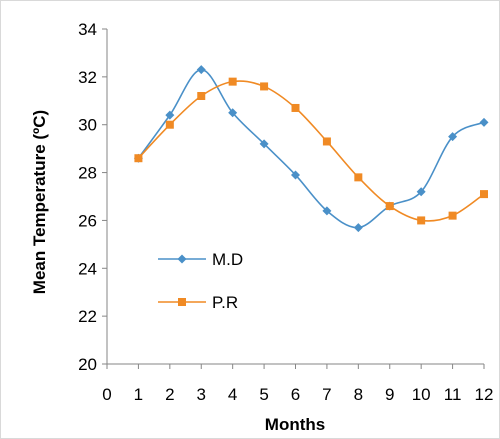 The image size is (500, 439). I want to click on x-tick-label: 0, so click(106, 394).